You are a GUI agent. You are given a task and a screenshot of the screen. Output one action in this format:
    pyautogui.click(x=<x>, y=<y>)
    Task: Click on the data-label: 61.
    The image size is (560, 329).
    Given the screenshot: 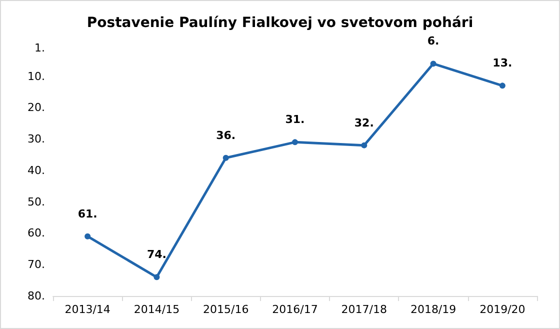 What is the action you would take?
    pyautogui.click(x=88, y=213)
    